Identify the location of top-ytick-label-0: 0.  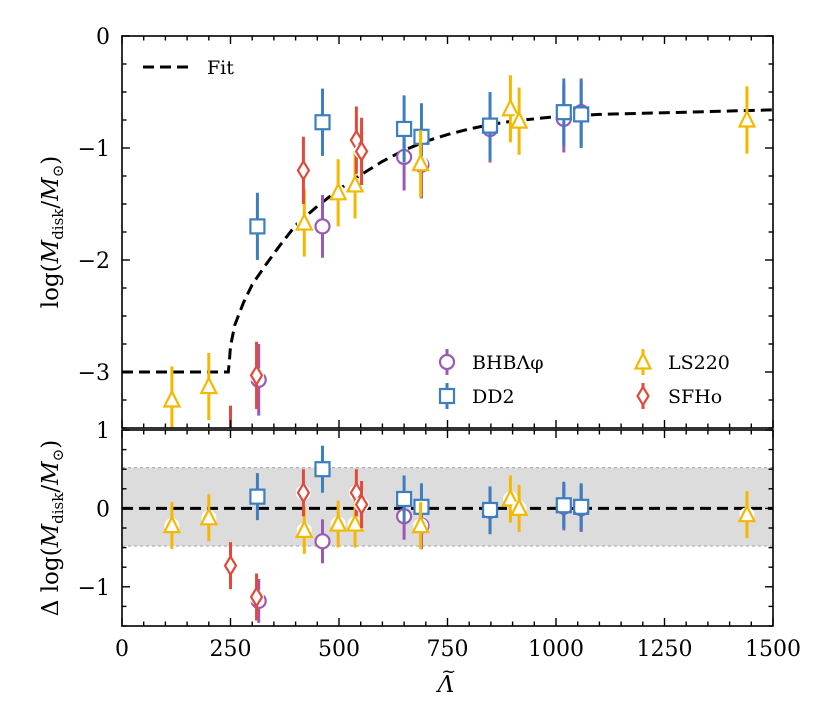
(103, 37).